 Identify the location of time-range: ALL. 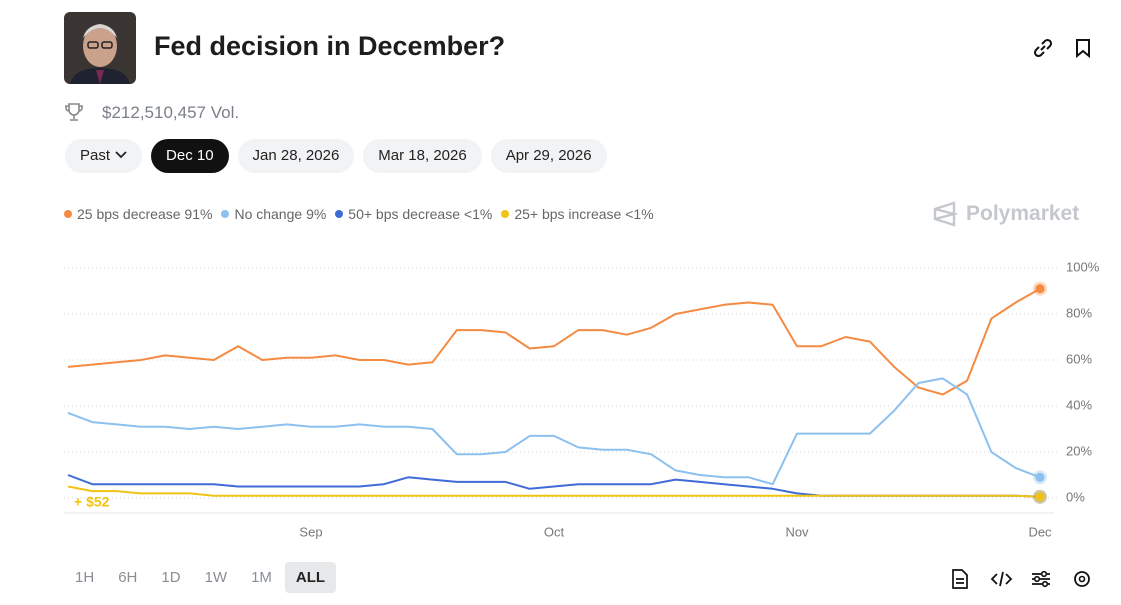
(310, 577).